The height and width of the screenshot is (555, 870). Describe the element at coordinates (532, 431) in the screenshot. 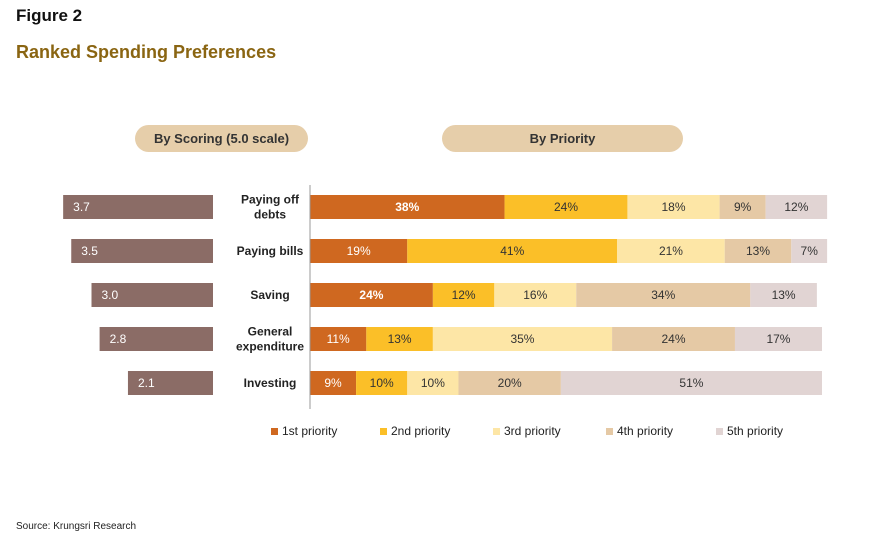

I see `legend-label: 3rd priority` at that location.